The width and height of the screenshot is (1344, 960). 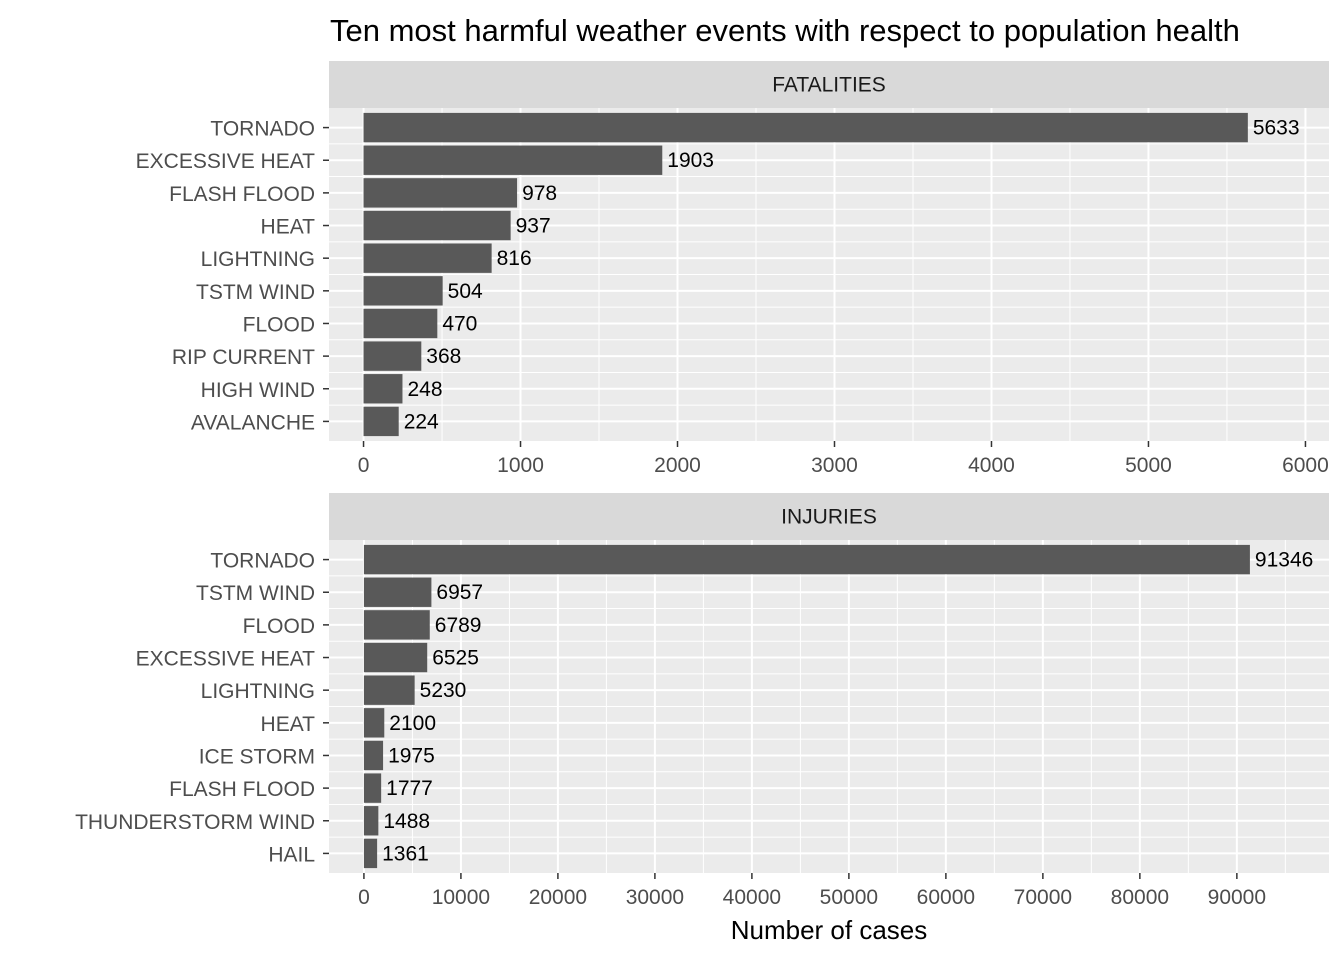 I want to click on category-label: AVALANCHE, so click(x=253, y=422).